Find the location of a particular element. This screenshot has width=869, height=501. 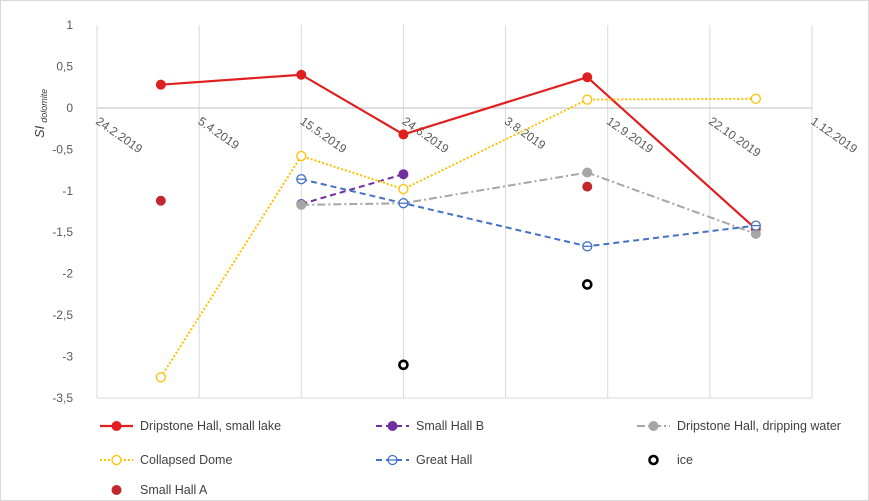

y-tick-label: -0,5 is located at coordinates (62, 149).